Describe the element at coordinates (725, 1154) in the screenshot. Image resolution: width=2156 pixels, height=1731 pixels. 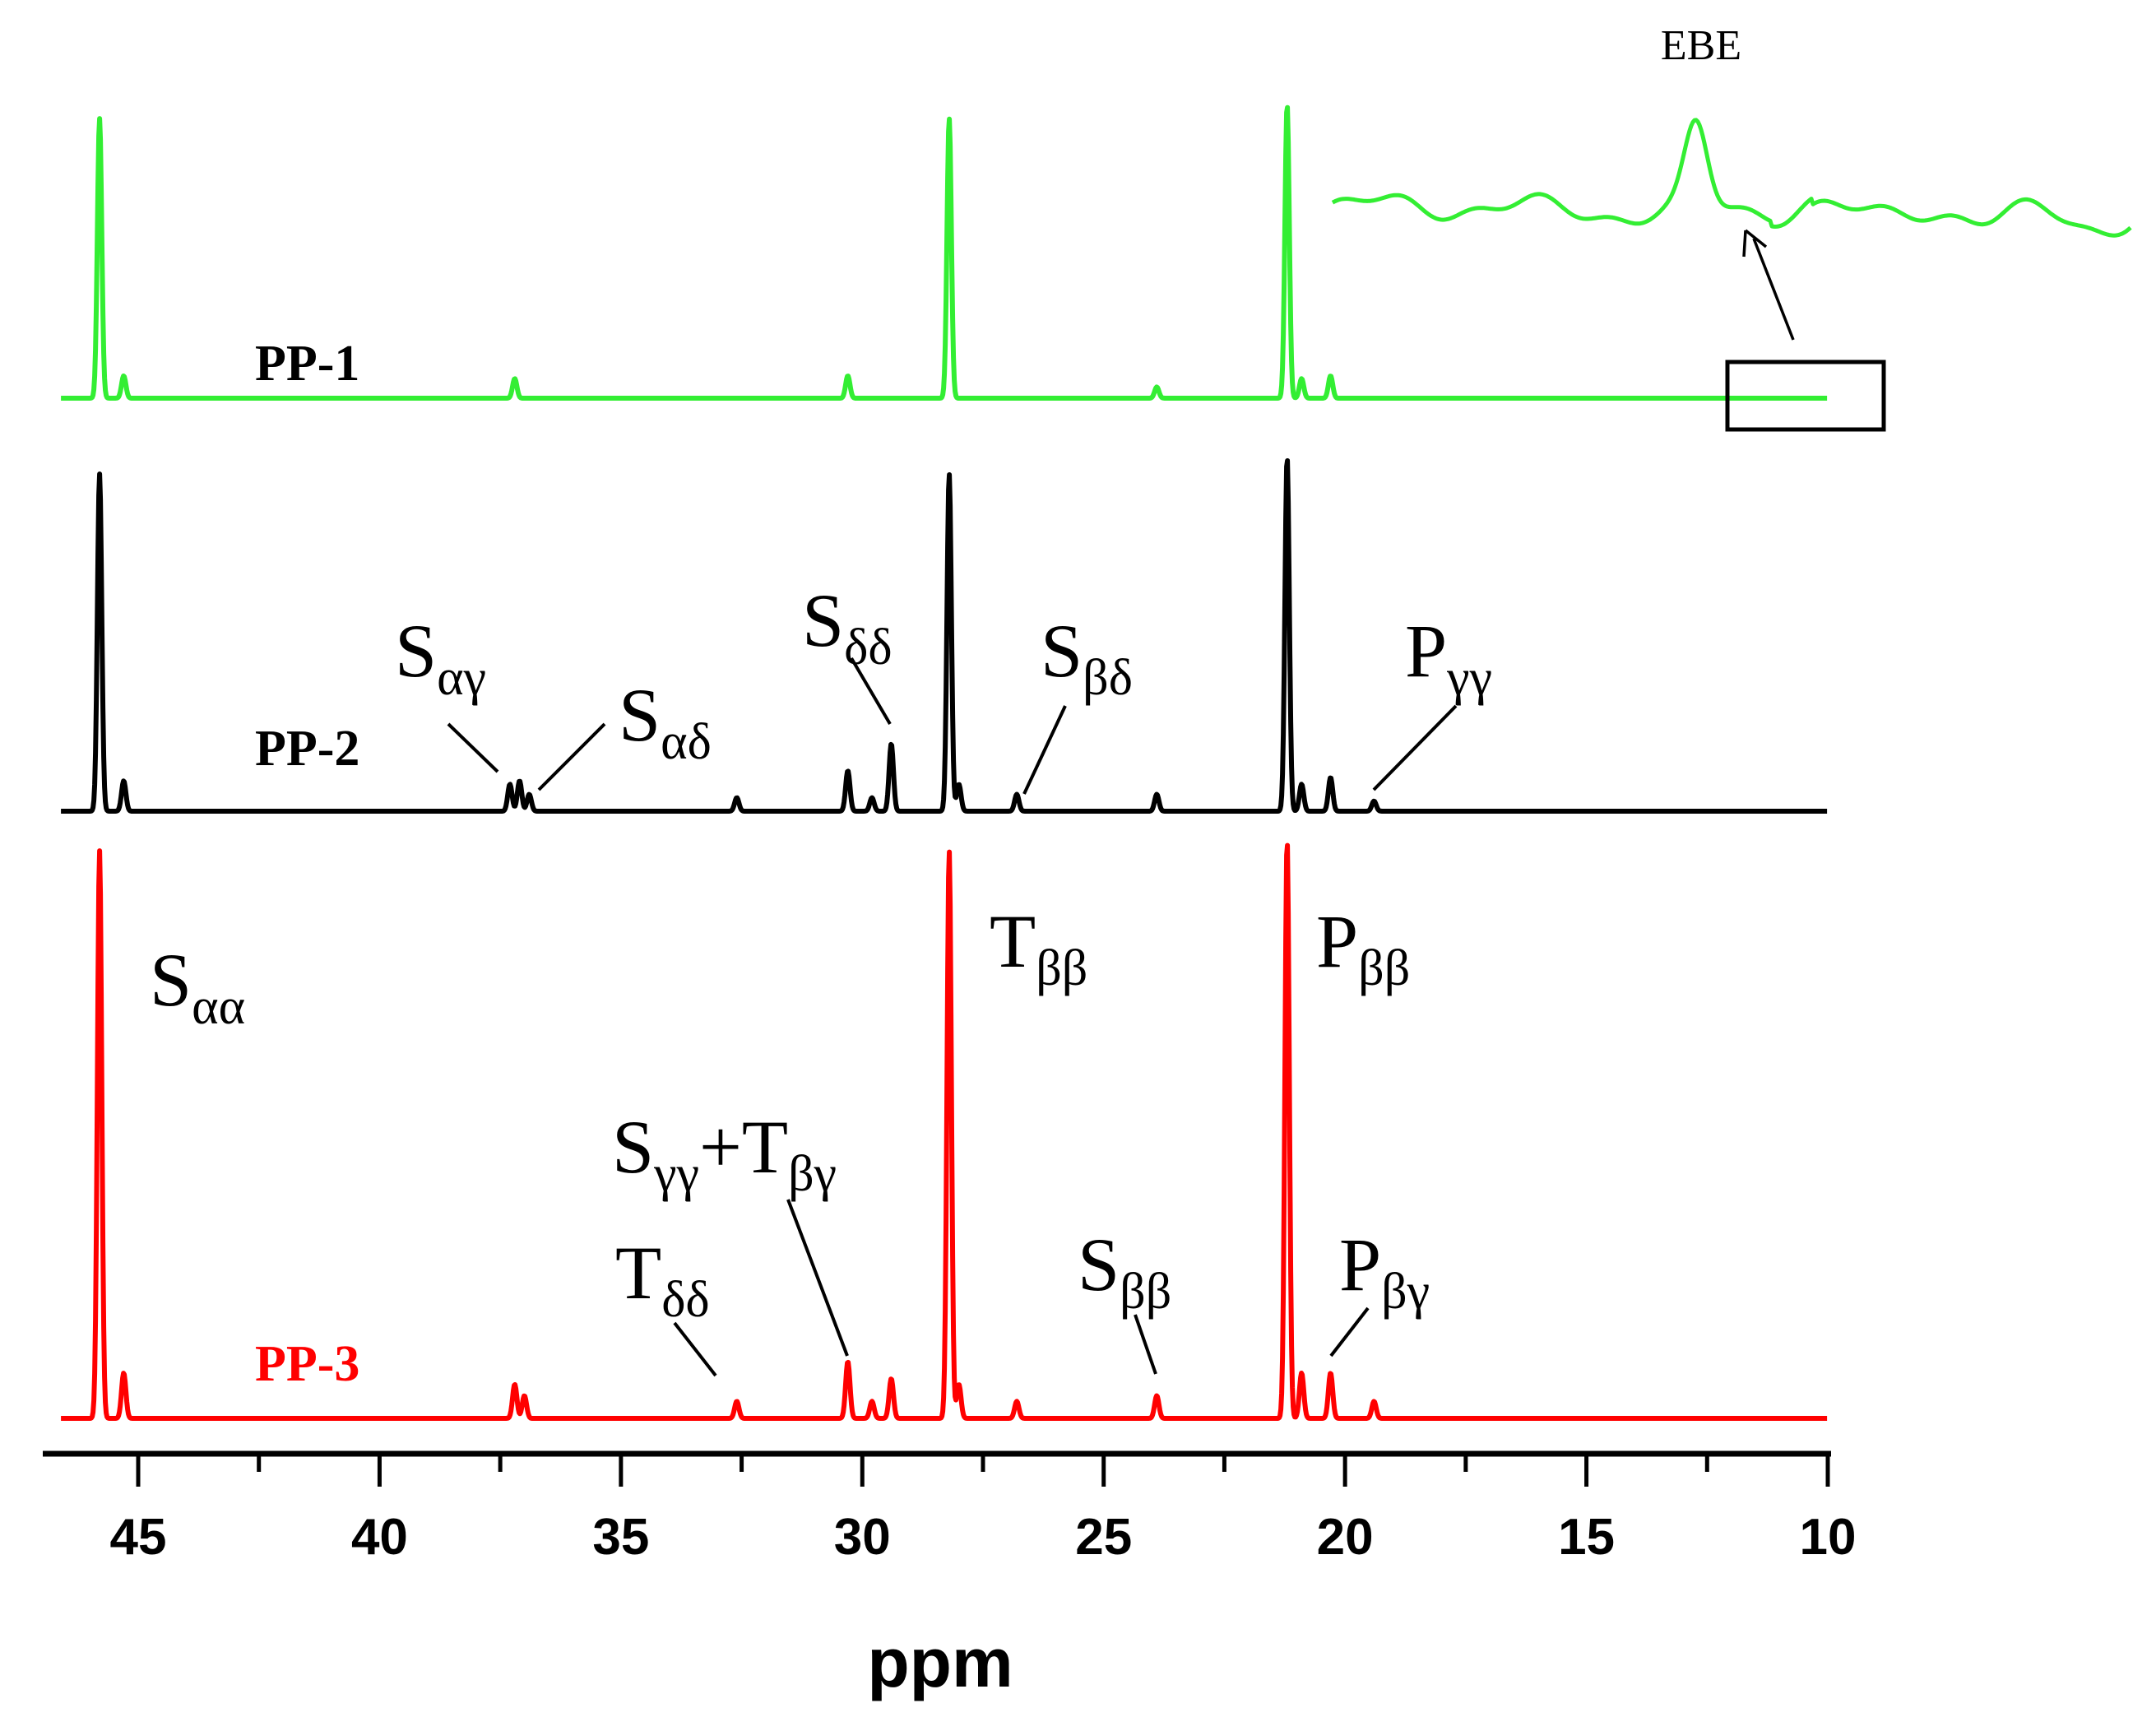
I see `peak-label-s-pp-3-γγ: Sγγ+Tβγ` at that location.